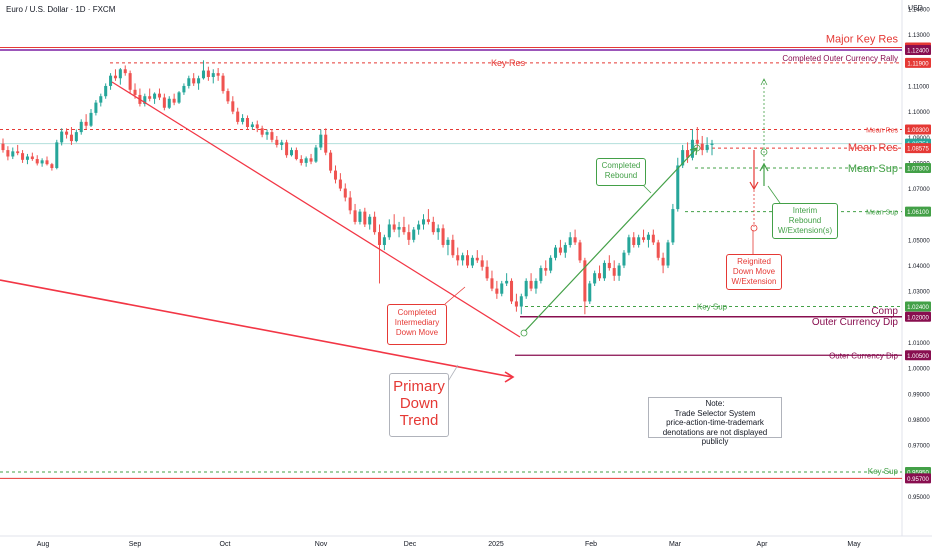 The height and width of the screenshot is (550, 932). I want to click on y-tick-label: 0.99000, so click(919, 395).